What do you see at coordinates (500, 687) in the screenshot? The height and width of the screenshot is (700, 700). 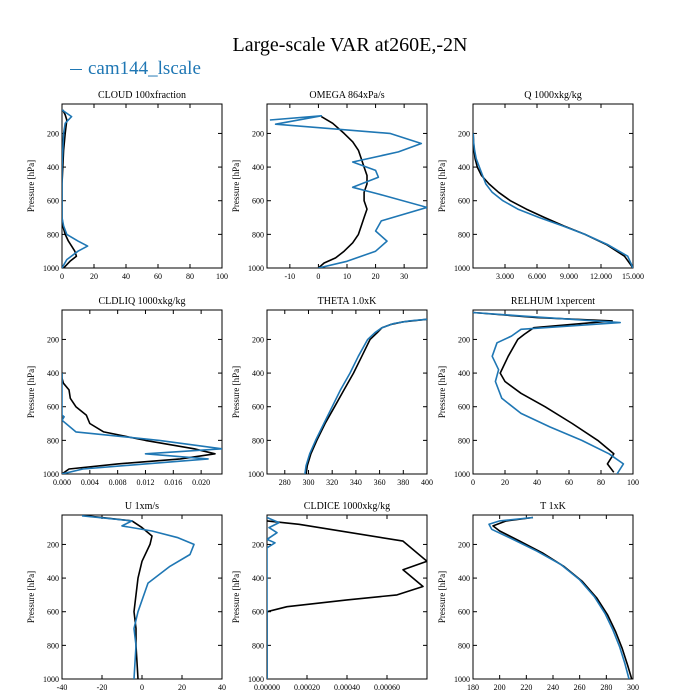 I see `x-tick-label: 200` at bounding box center [500, 687].